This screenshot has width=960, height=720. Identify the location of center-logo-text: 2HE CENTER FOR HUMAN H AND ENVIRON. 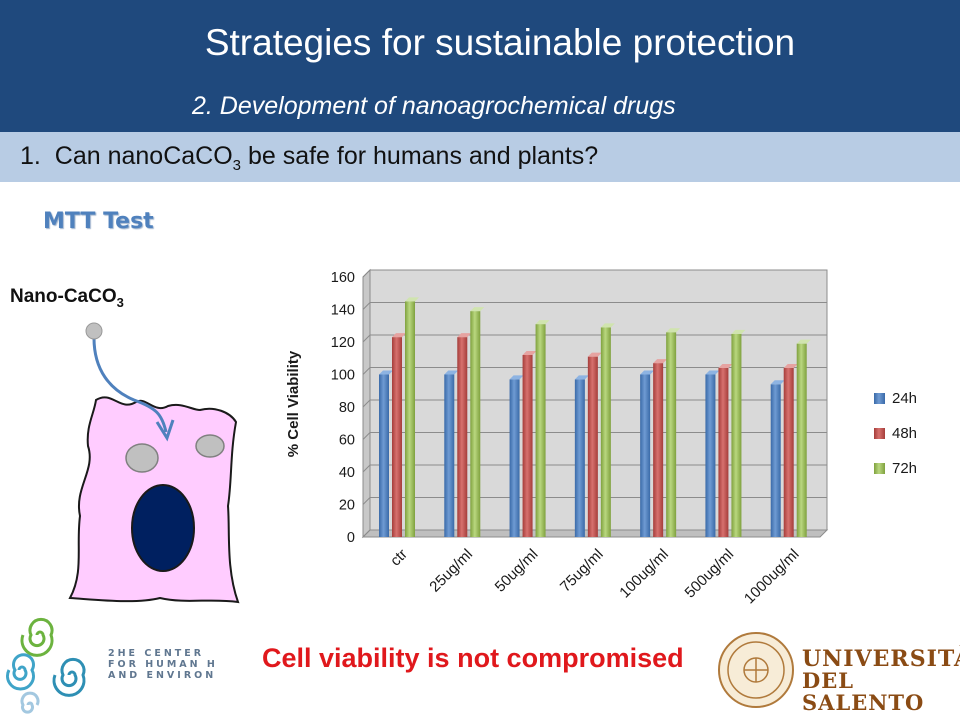
(163, 664).